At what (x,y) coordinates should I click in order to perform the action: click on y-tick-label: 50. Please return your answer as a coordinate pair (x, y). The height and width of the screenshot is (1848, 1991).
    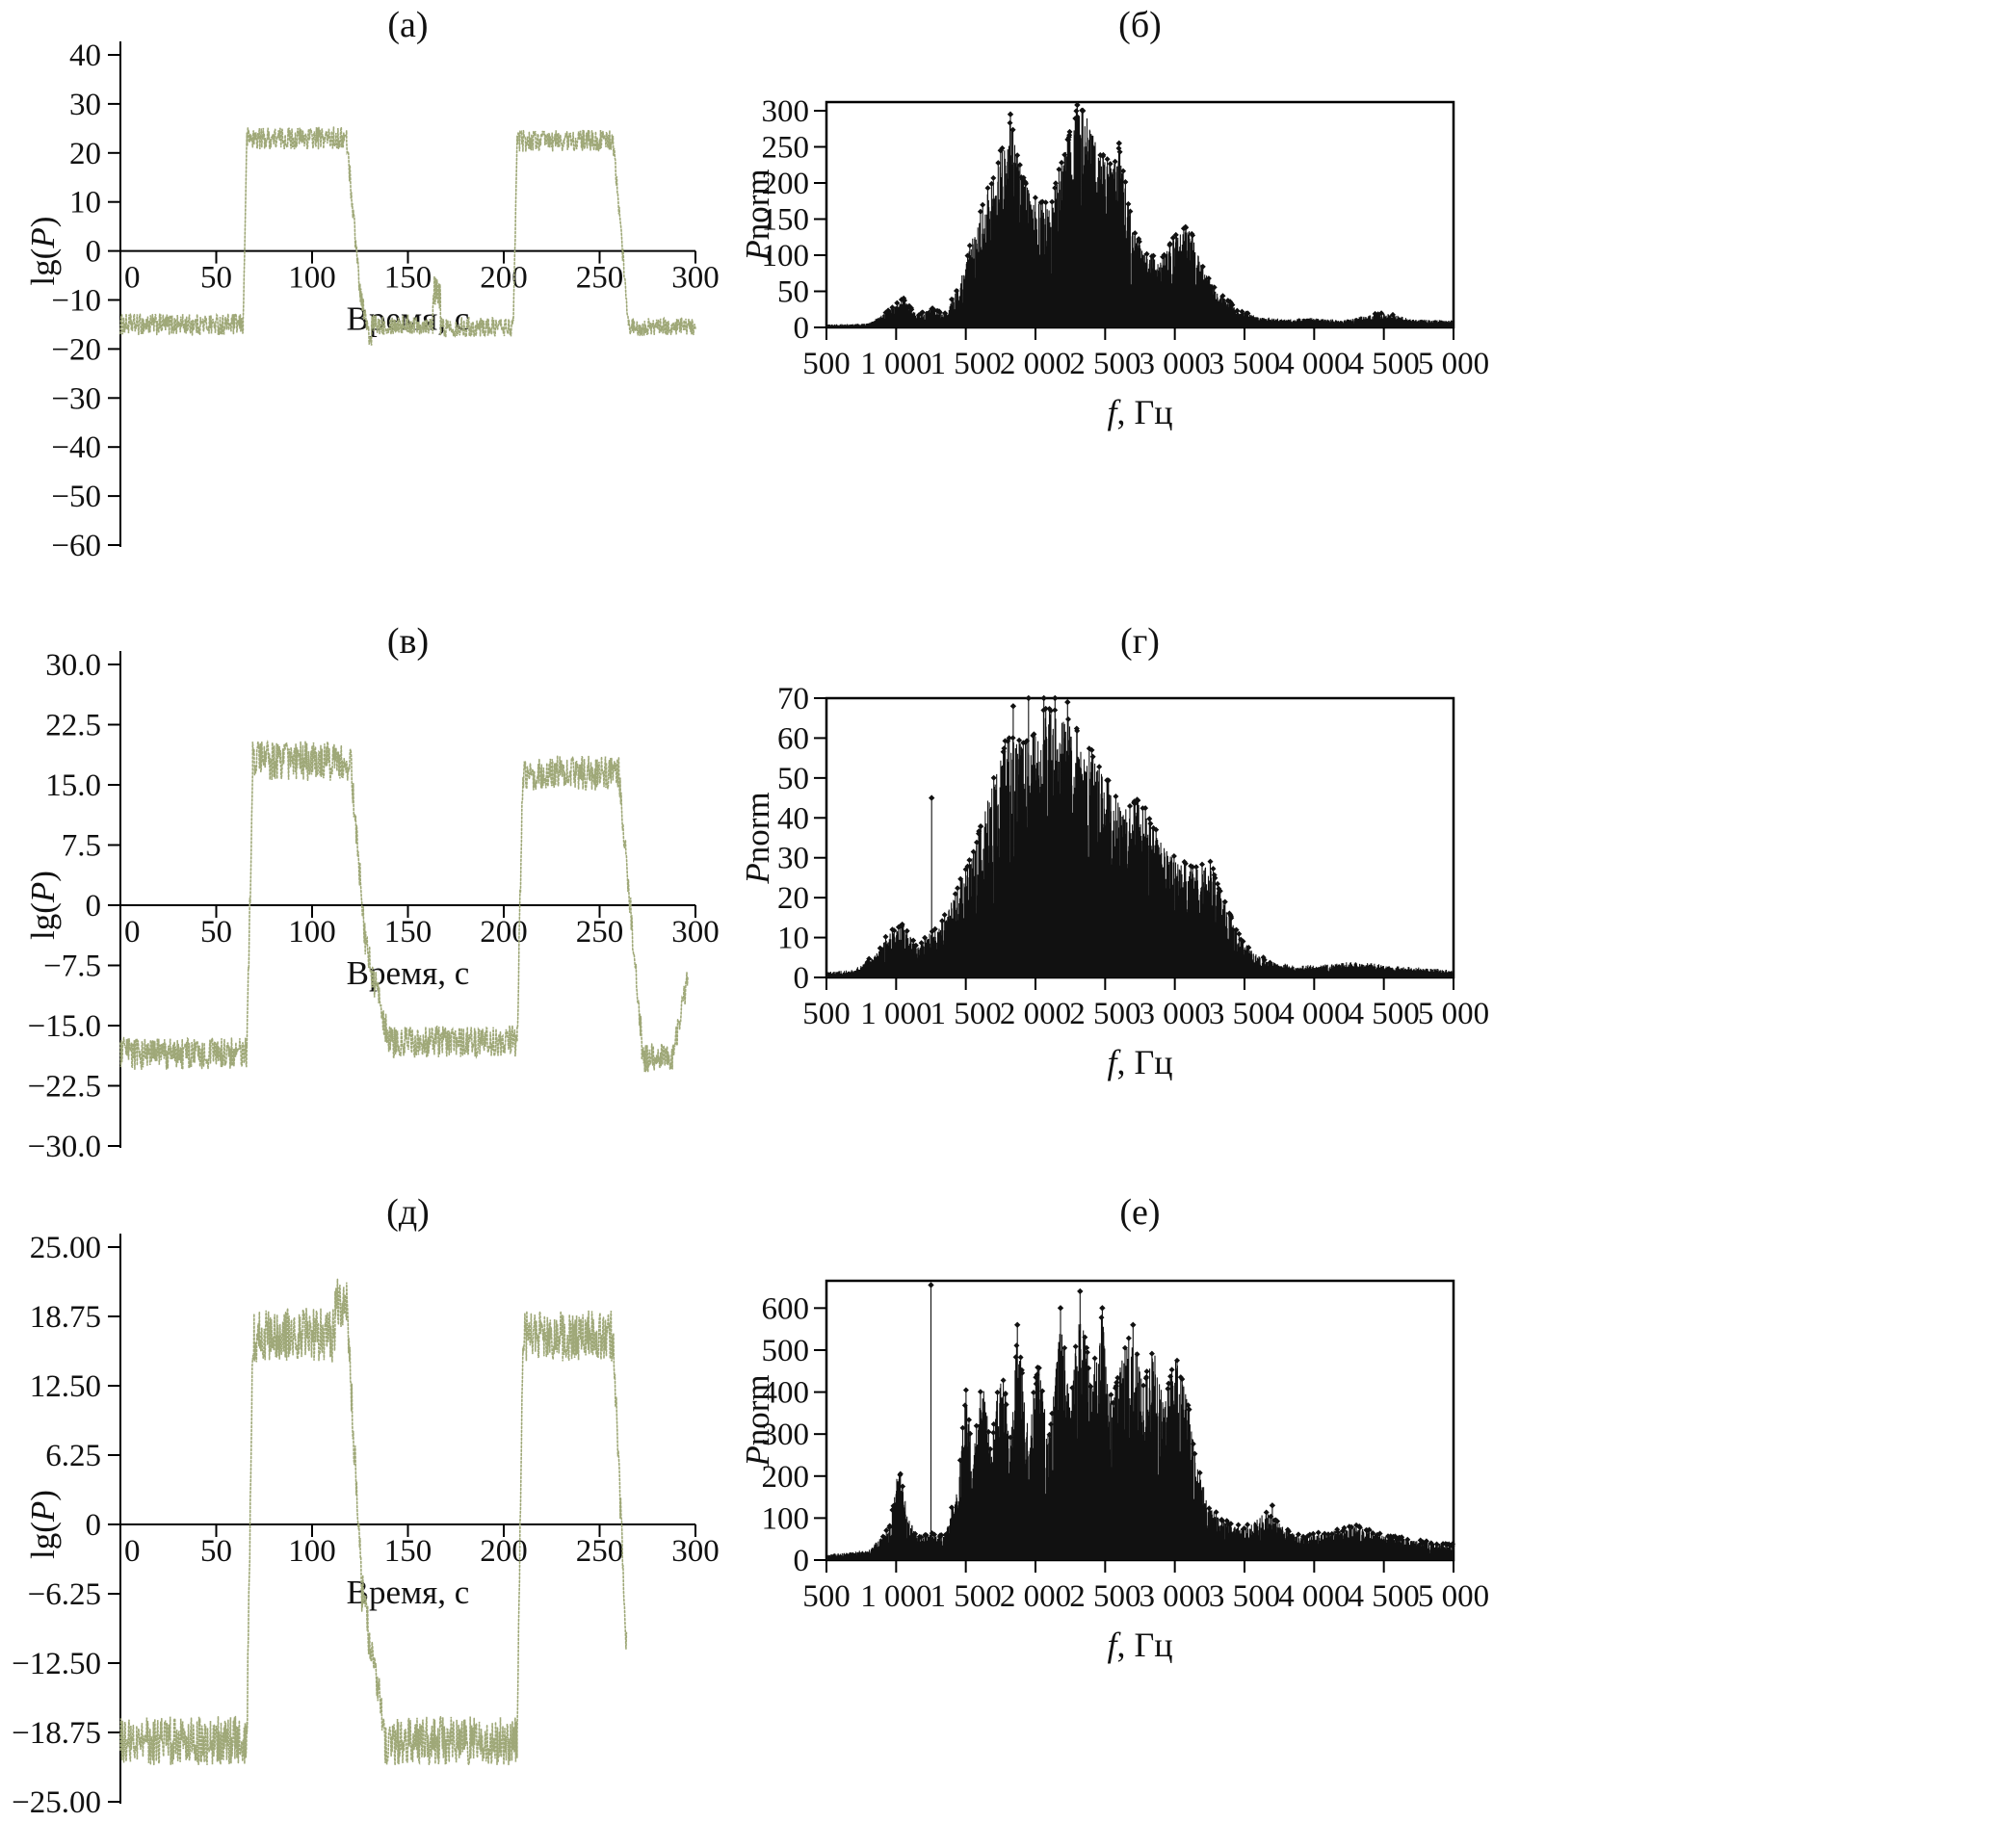
    Looking at the image, I should click on (793, 779).